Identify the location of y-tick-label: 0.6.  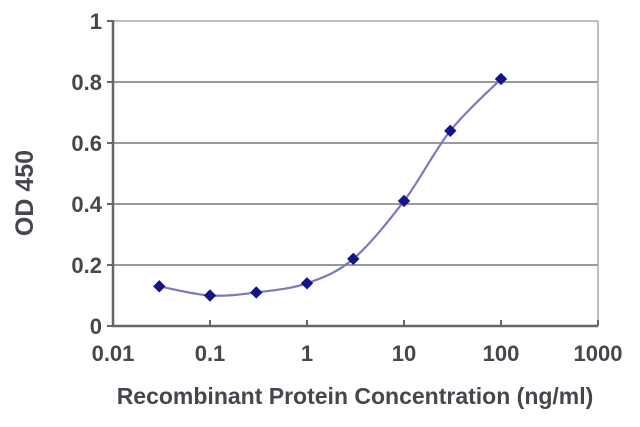
(86, 143).